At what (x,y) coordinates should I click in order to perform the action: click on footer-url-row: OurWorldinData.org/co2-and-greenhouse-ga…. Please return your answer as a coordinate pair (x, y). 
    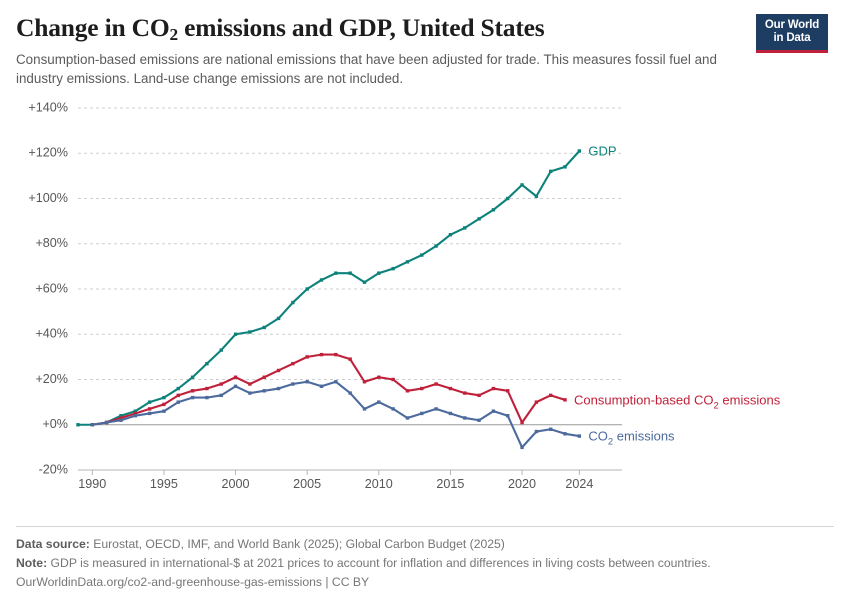
    Looking at the image, I should click on (193, 582).